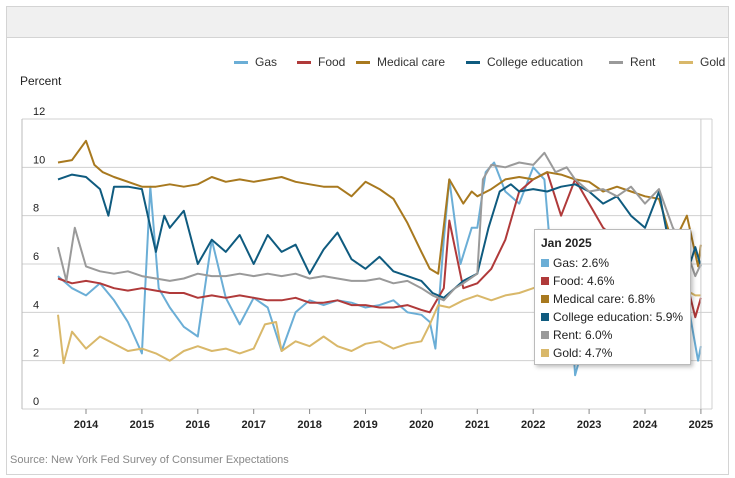 Image resolution: width=735 pixels, height=478 pixels. I want to click on y-tick-label: 8, so click(36, 209).